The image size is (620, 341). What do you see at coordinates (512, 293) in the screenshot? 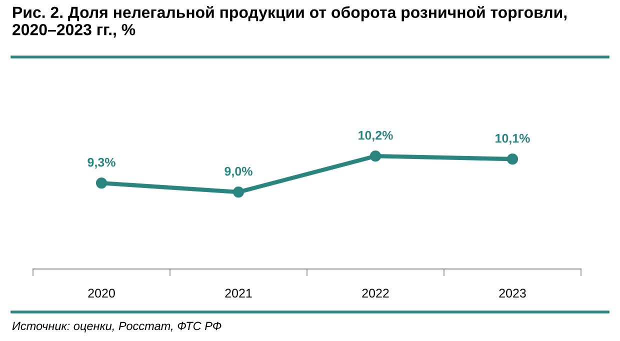
I see `x-tick-label: 2023` at bounding box center [512, 293].